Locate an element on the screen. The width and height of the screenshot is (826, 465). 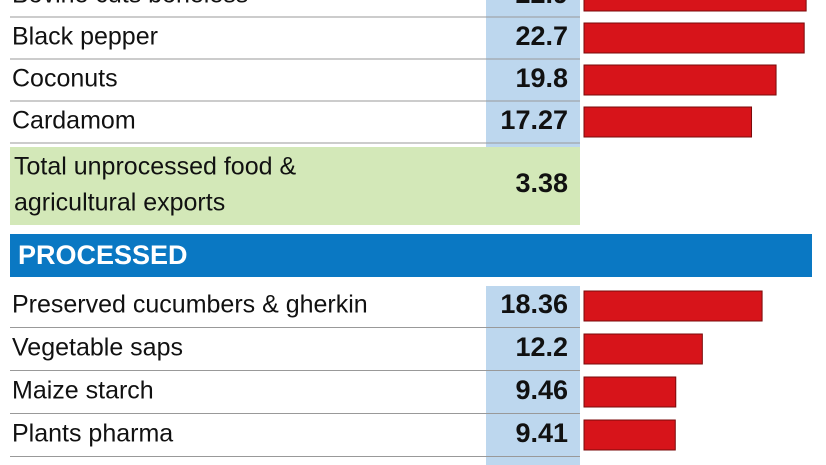
row-value: 22.9 is located at coordinates (541, 4).